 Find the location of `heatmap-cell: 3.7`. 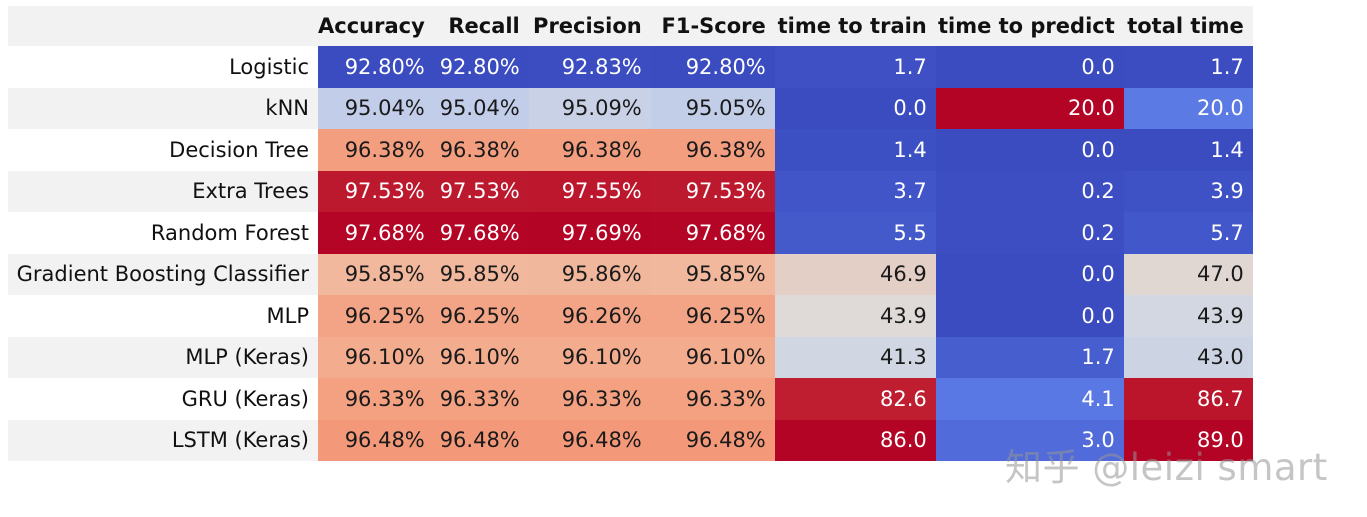

heatmap-cell: 3.7 is located at coordinates (855, 191).